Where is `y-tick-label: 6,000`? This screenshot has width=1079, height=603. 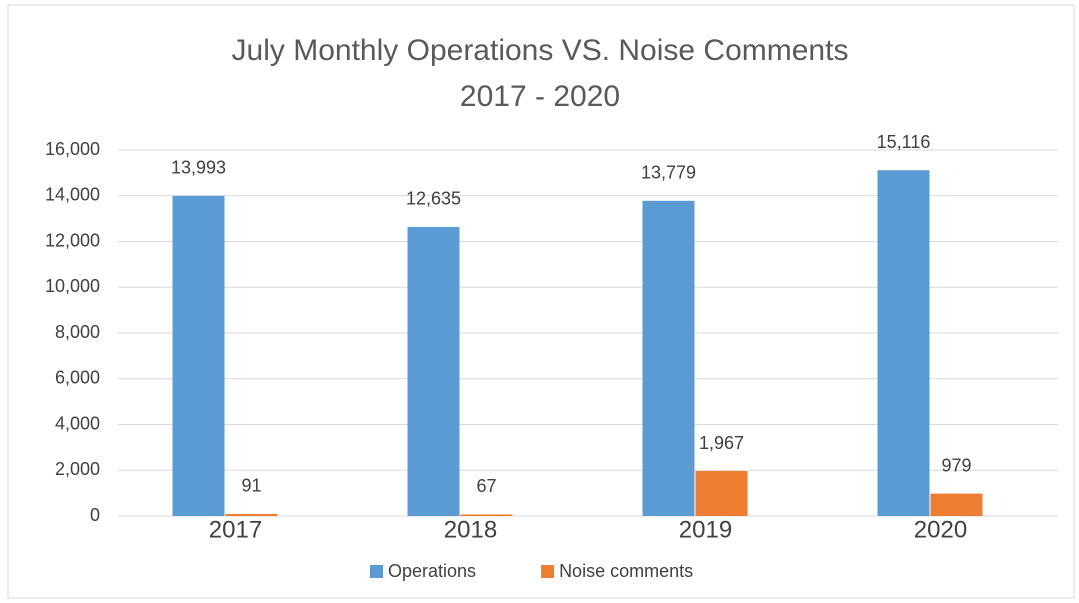 y-tick-label: 6,000 is located at coordinates (77, 378).